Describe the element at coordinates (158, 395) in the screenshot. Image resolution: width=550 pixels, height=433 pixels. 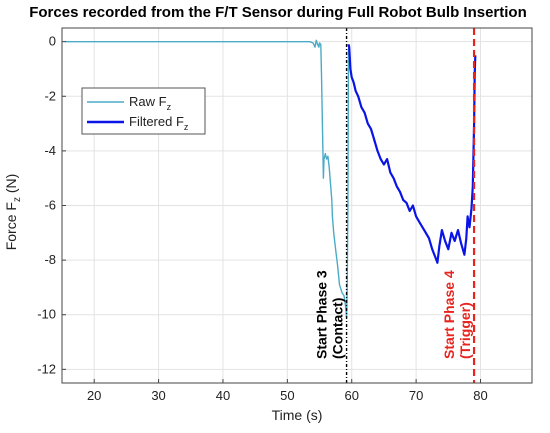
I see `x-tick-label: 30` at that location.